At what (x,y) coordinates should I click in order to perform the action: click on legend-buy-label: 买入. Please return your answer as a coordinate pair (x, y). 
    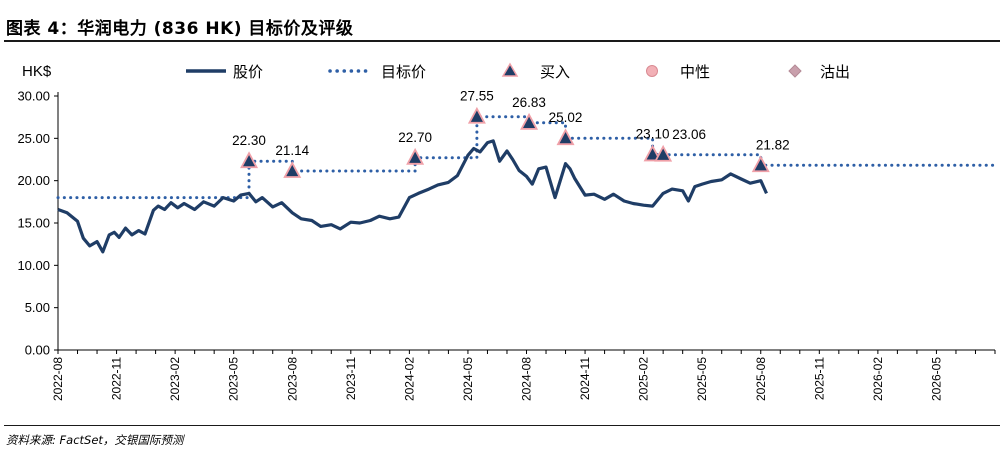
    Looking at the image, I should click on (555, 72).